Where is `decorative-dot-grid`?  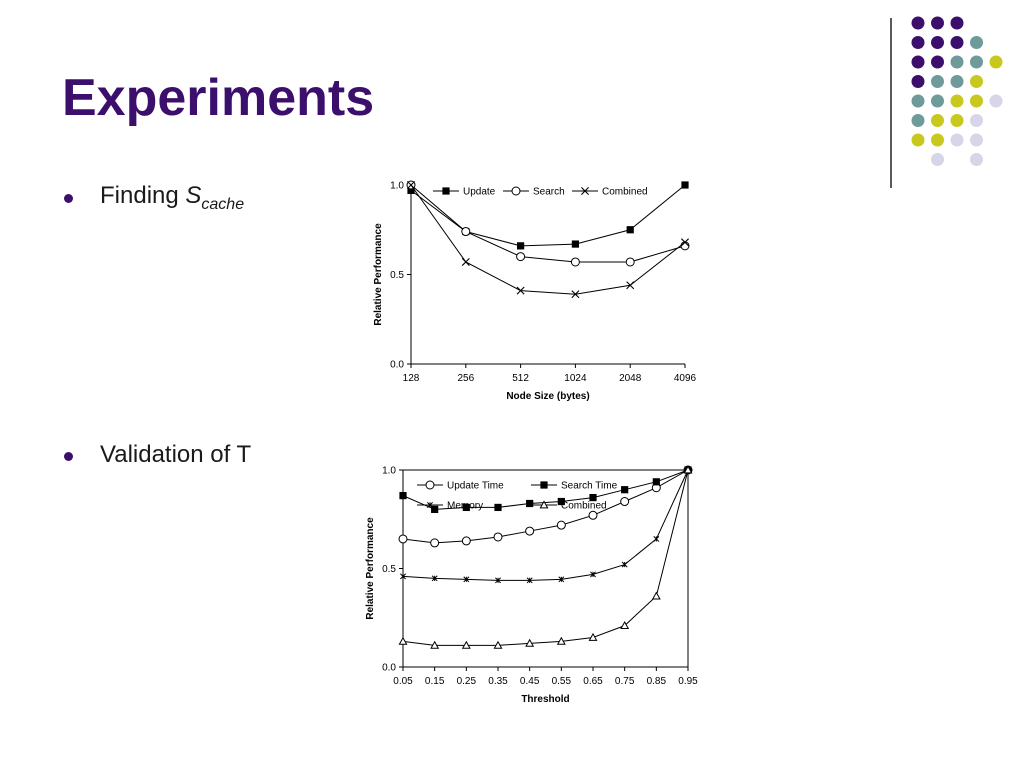 decorative-dot-grid is located at coordinates (957, 91).